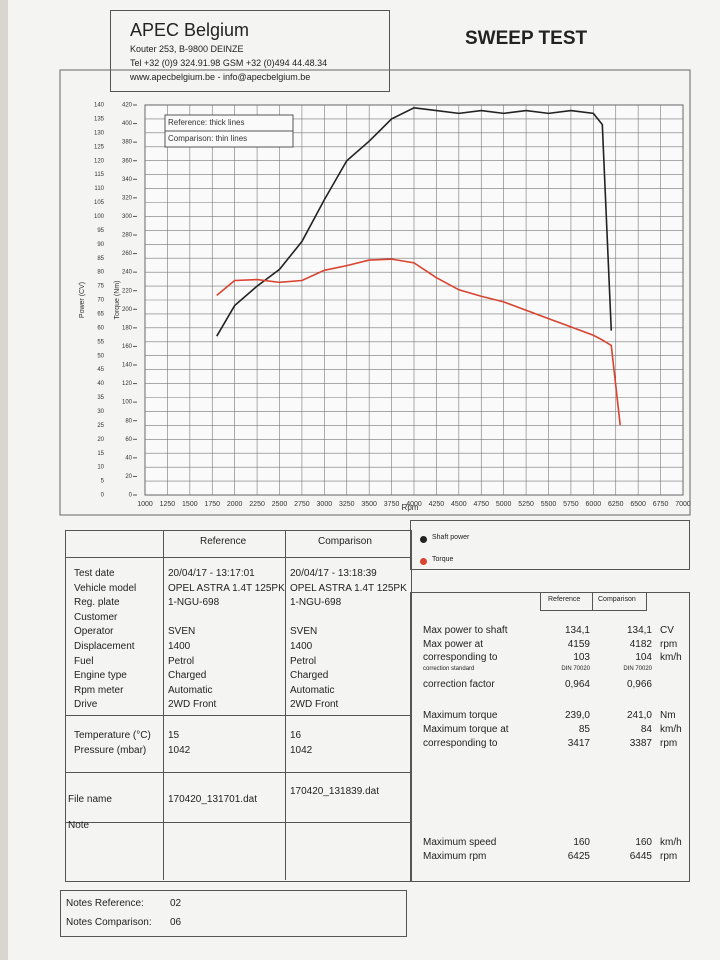 This screenshot has width=720, height=960. I want to click on x-tick-label: 5750, so click(571, 504).